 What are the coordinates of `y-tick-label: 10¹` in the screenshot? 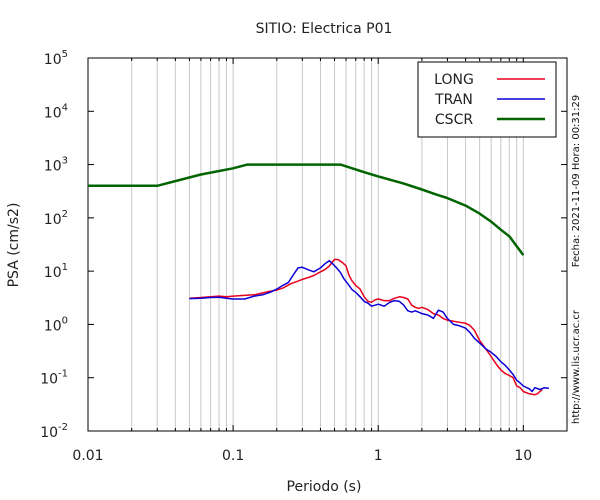 It's located at (56, 271).